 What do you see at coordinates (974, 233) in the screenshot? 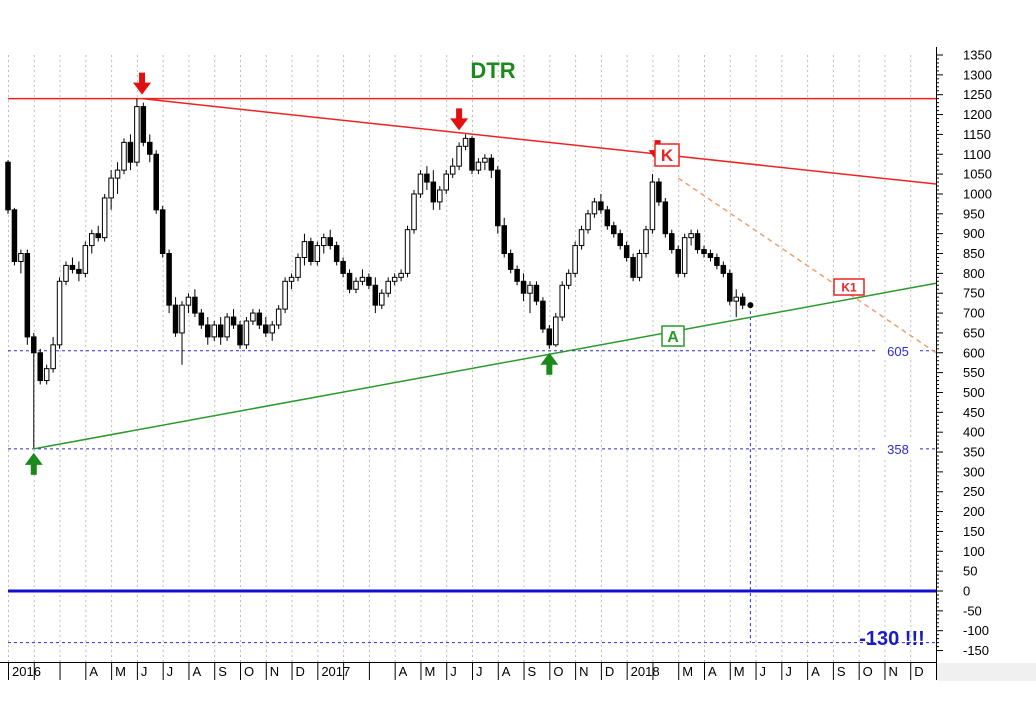
I see `y-tick-label: 900` at bounding box center [974, 233].